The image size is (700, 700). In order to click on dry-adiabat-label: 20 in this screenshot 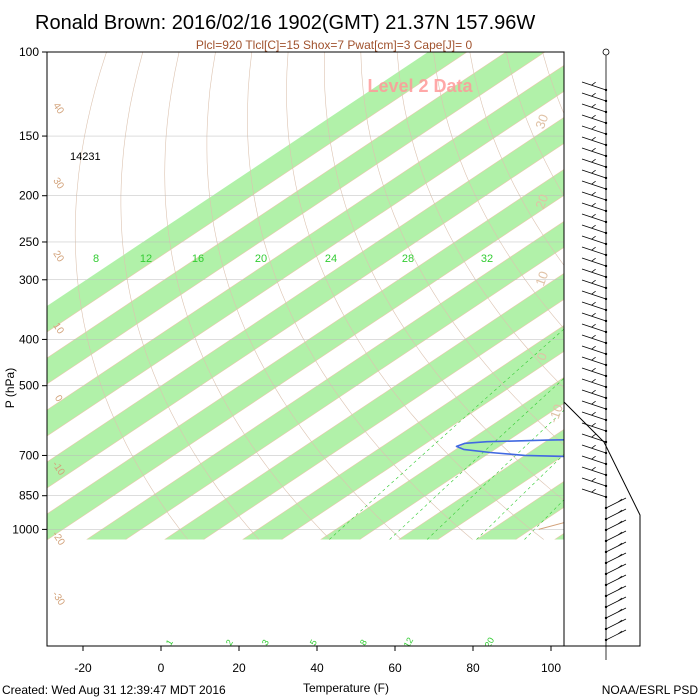, I will do `click(541, 201)`.